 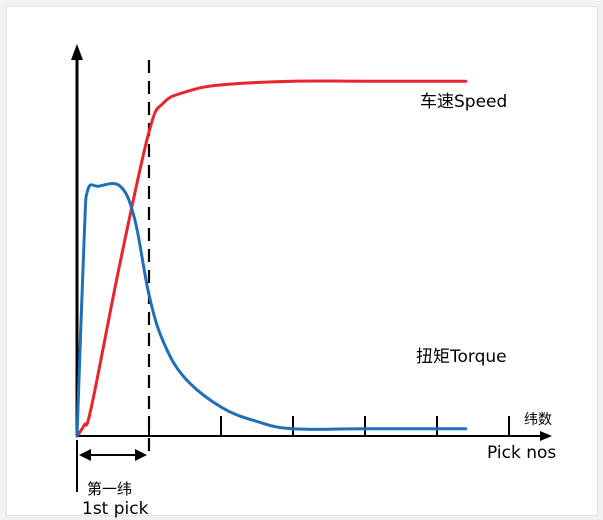 I want to click on first-pick-arrow-left, so click(x=85, y=455).